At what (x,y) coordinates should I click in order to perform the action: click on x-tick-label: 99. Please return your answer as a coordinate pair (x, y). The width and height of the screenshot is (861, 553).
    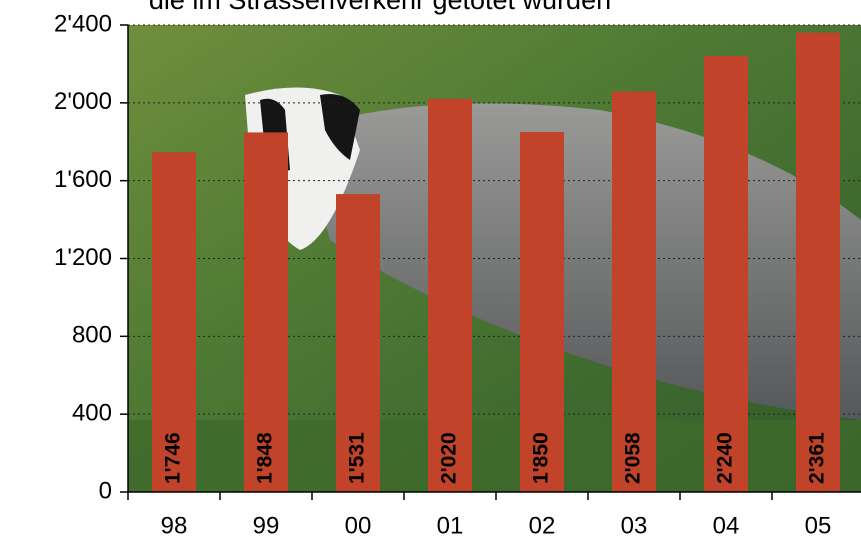
    Looking at the image, I should click on (266, 525).